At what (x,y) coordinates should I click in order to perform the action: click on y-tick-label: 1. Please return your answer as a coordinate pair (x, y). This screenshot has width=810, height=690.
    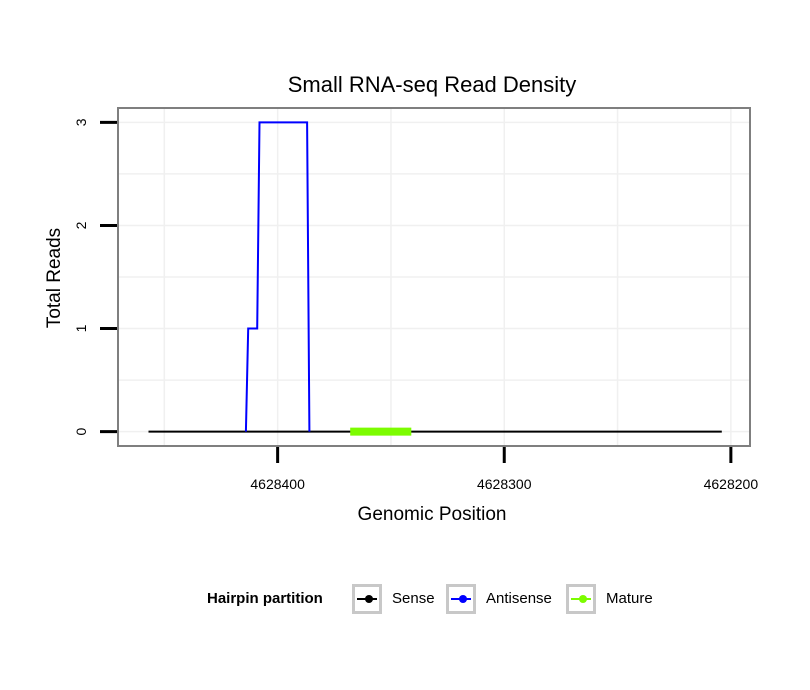
    Looking at the image, I should click on (81, 328).